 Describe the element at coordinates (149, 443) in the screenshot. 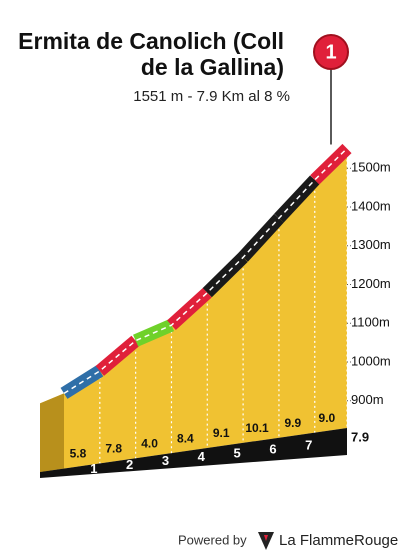

I see `gradient-label: 4.0` at that location.